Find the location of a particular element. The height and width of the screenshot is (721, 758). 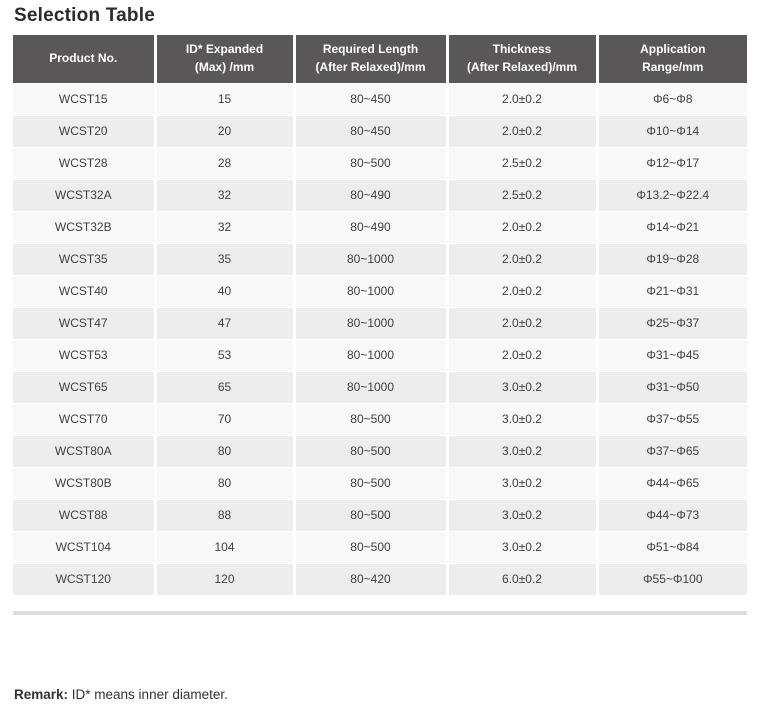

table-row: WCST88 88 80~500 3.0±0.2 Φ44~Φ73 is located at coordinates (380, 514).